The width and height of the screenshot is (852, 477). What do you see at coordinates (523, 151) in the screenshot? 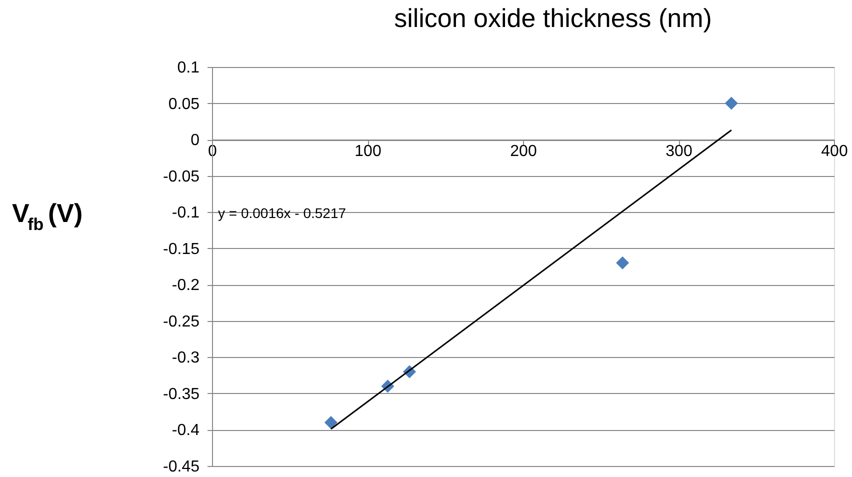
I see `x-tick-label: 200` at bounding box center [523, 151].